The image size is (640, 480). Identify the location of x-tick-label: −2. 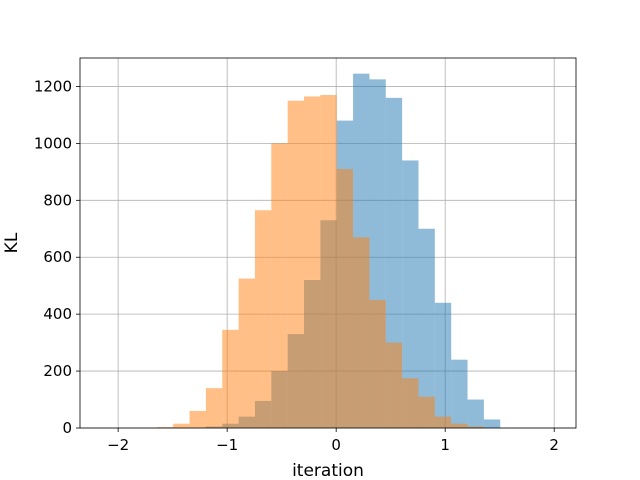
(118, 445).